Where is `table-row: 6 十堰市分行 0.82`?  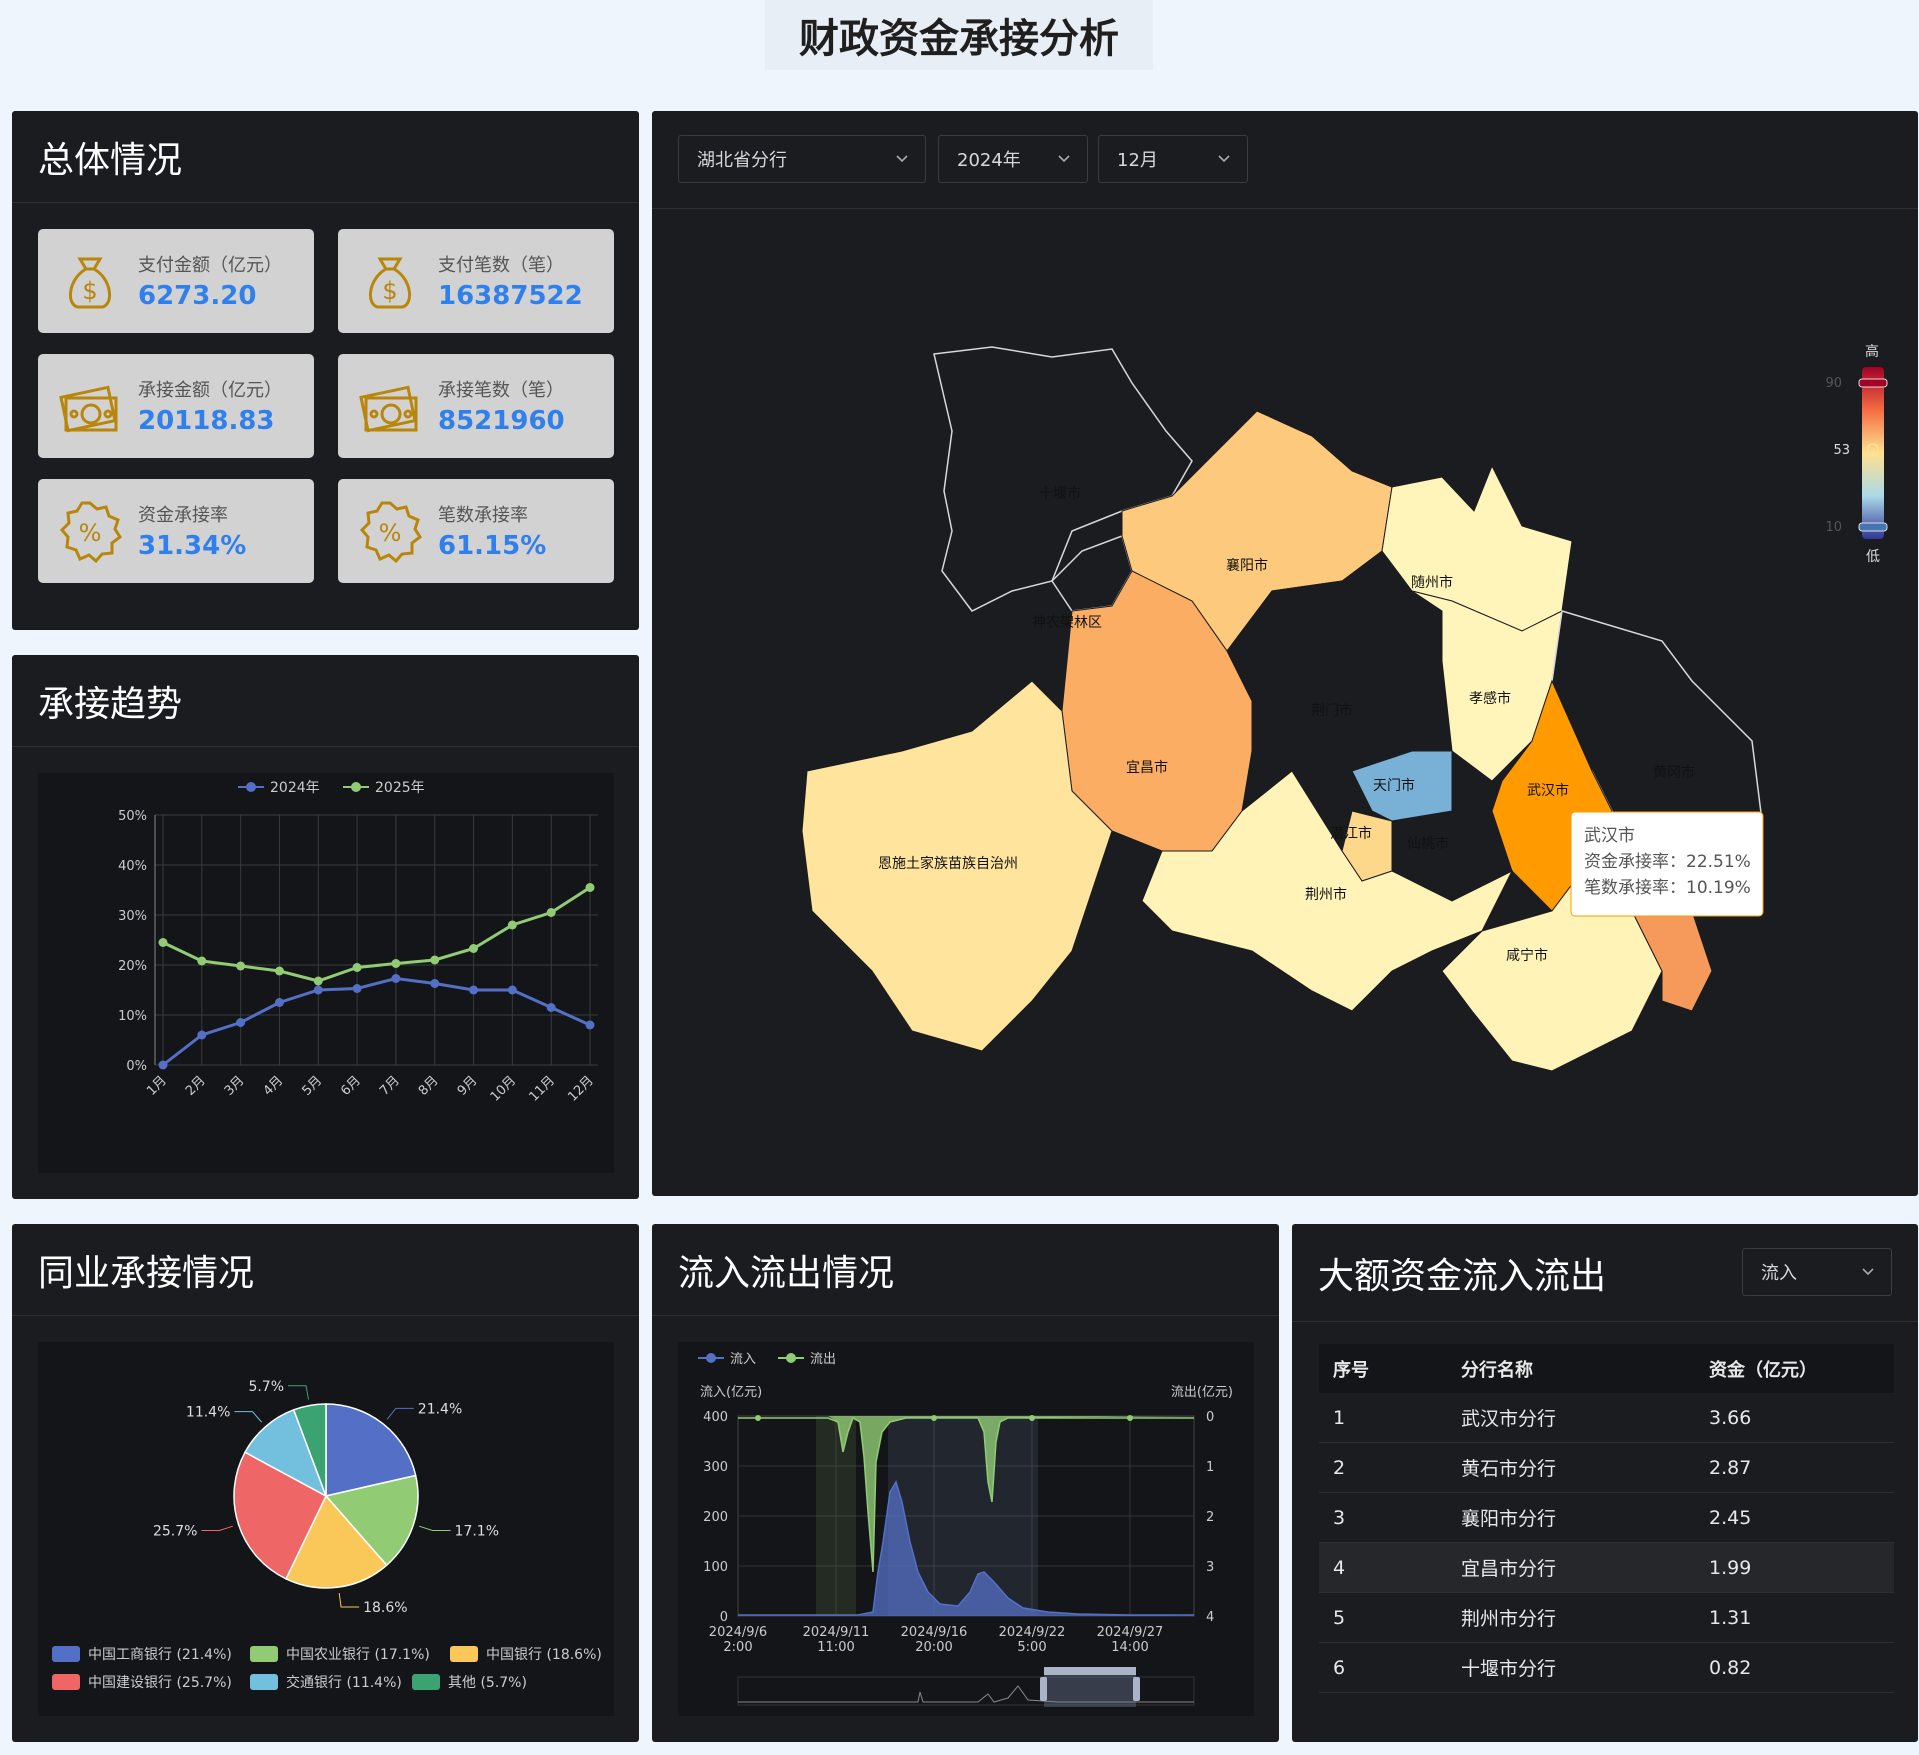 table-row: 6 十堰市分行 0.82 is located at coordinates (1606, 1667).